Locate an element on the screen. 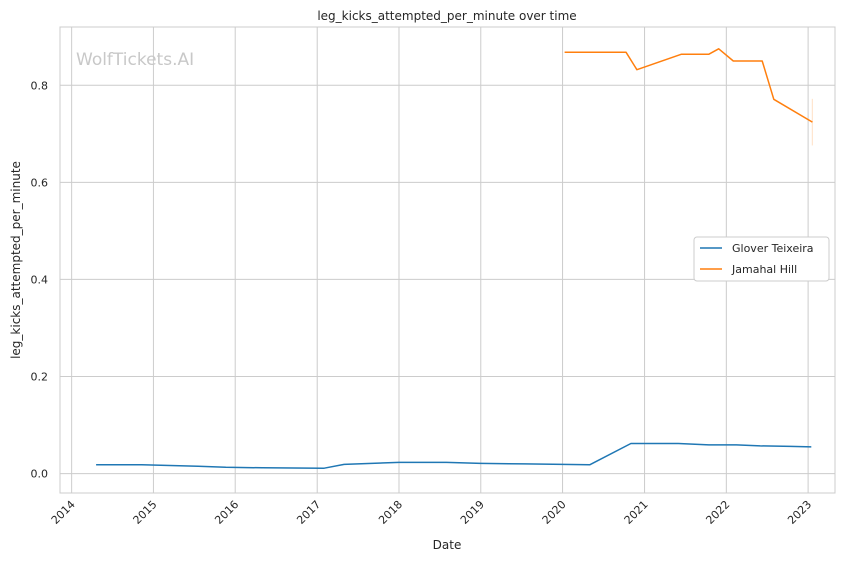 Image resolution: width=844 pixels, height=561 pixels. x-axis-ticks: 2014 2015 2016 2017 2018 2019 2020 2021 2022 2023 is located at coordinates (431, 512).